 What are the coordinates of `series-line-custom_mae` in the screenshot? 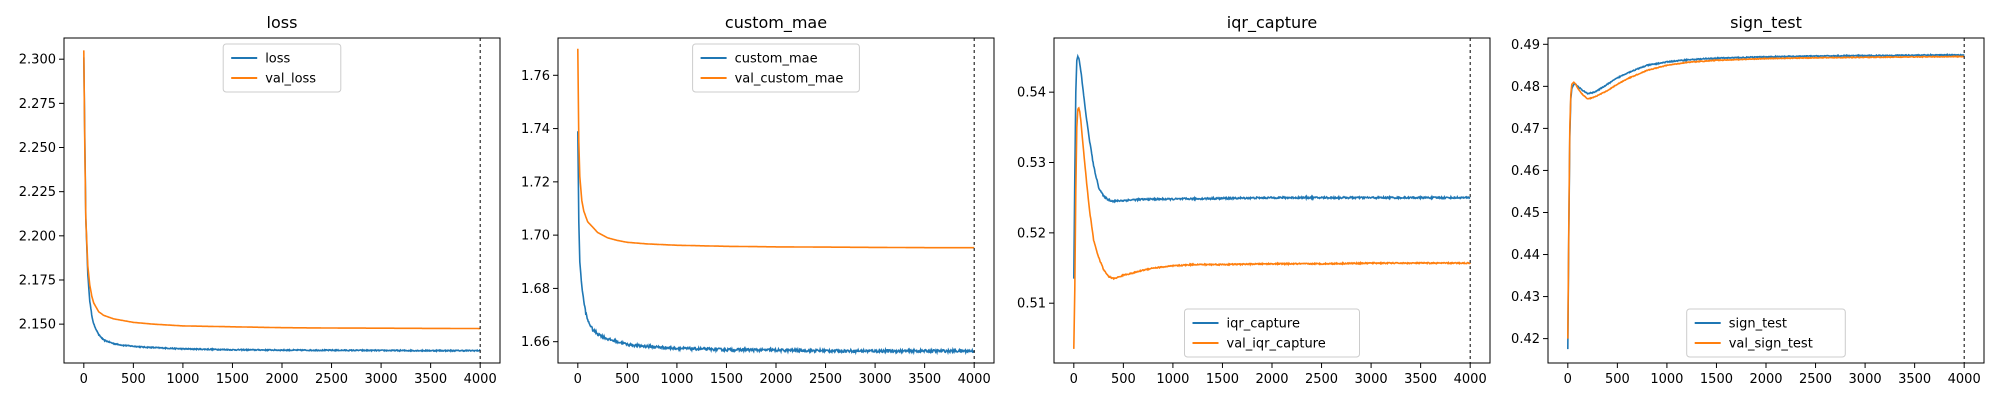 It's located at (776, 243).